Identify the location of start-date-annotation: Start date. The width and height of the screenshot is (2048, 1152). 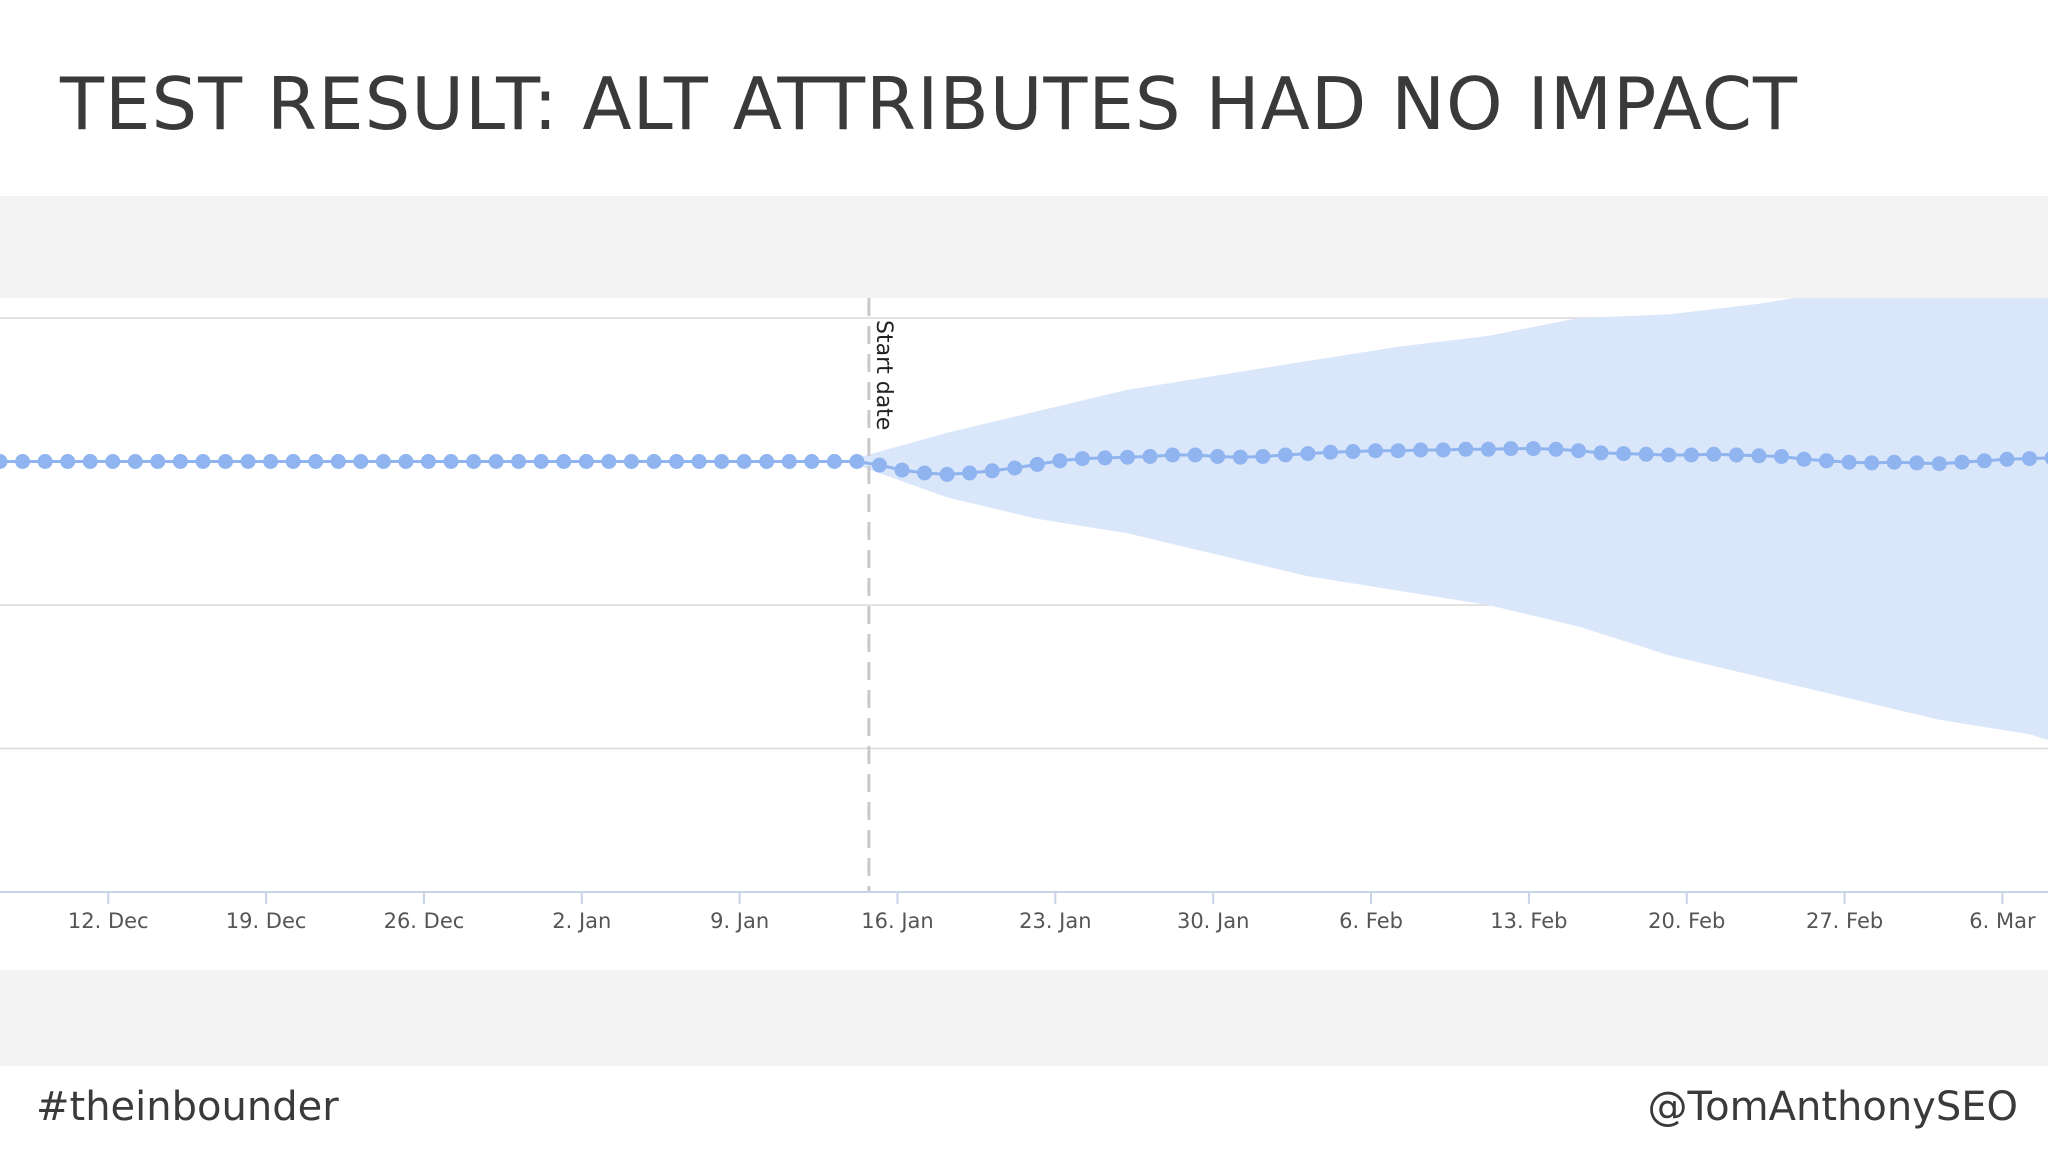
(881, 595).